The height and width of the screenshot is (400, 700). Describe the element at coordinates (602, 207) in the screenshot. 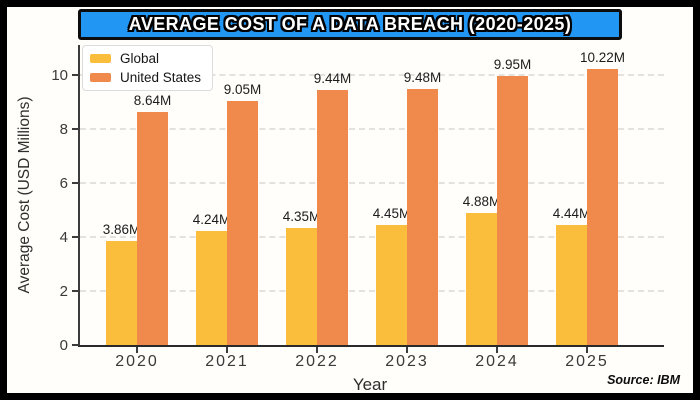

I see `bar-united-states-2025` at that location.